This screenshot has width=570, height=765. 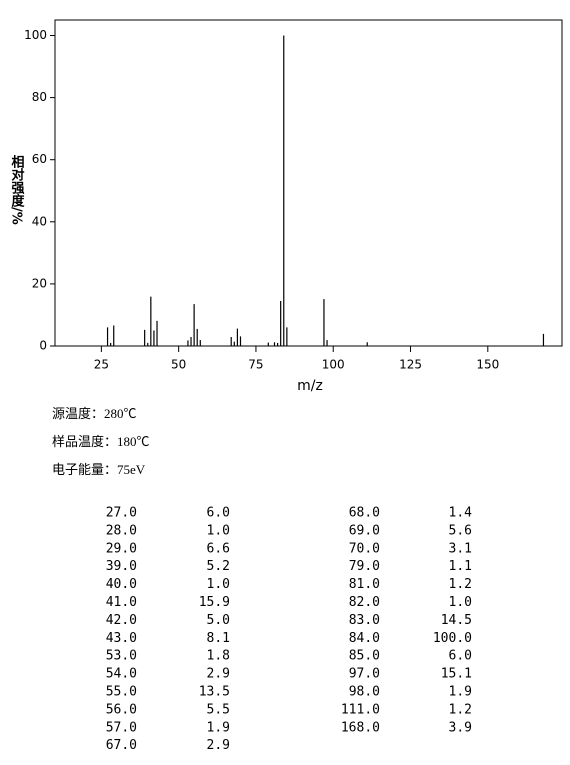 What do you see at coordinates (121, 513) in the screenshot?
I see `mass-cell: 27.0` at bounding box center [121, 513].